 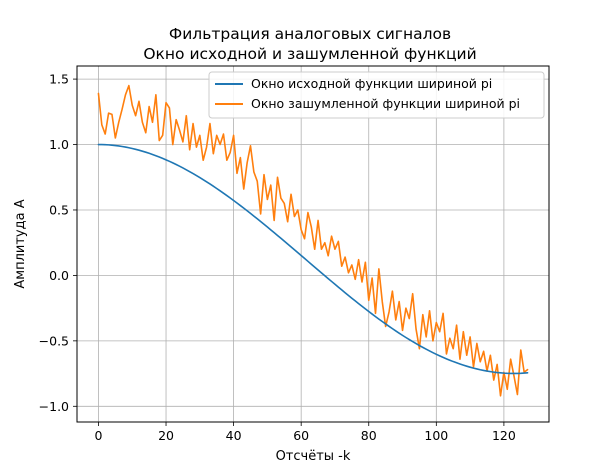 What do you see at coordinates (59, 79) in the screenshot?
I see `y-tick-label: 1.5` at bounding box center [59, 79].